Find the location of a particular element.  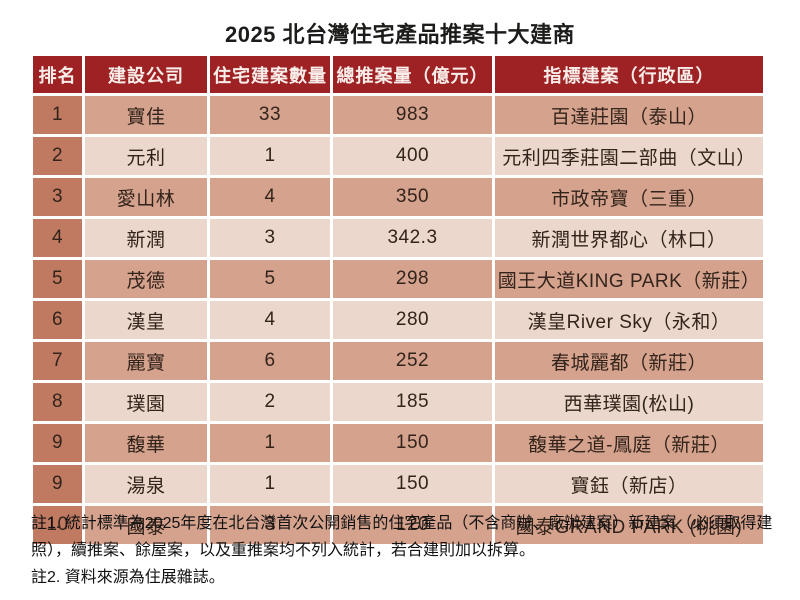

project-cell: 國王大道KING PARK（新莊） is located at coordinates (629, 279).